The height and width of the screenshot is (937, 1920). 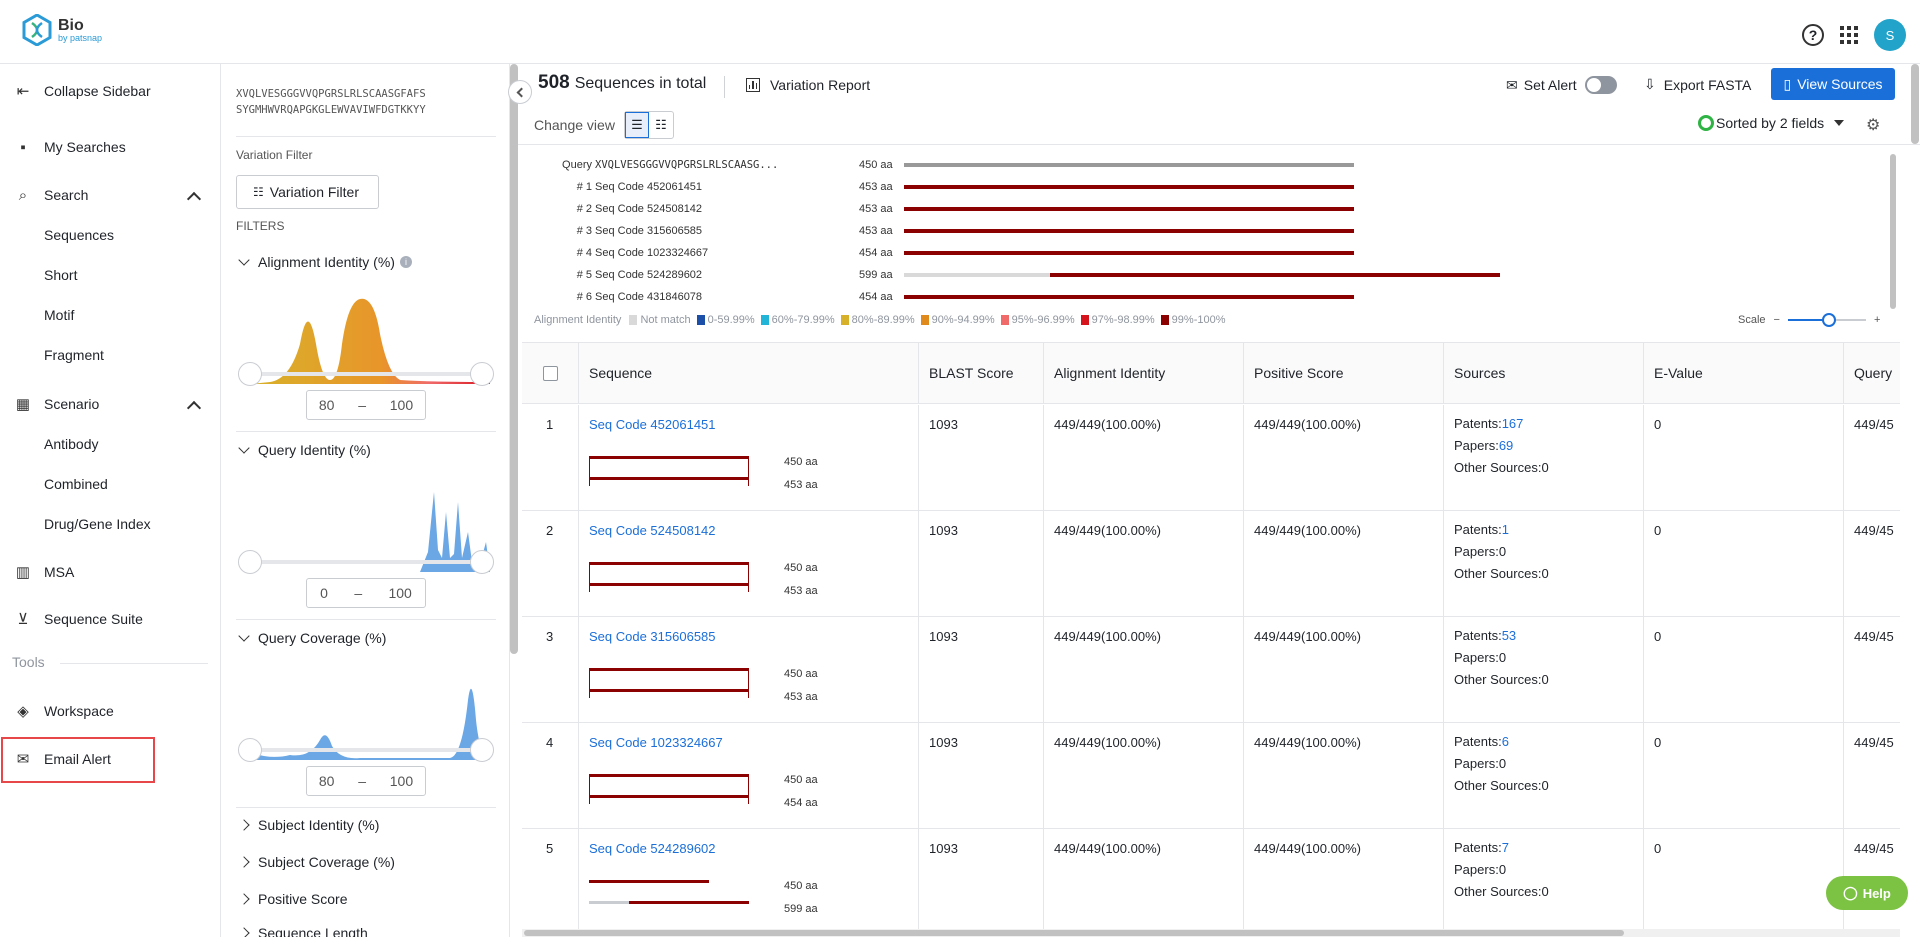 What do you see at coordinates (60, 275) in the screenshot?
I see `sidebar-item-short: Short` at bounding box center [60, 275].